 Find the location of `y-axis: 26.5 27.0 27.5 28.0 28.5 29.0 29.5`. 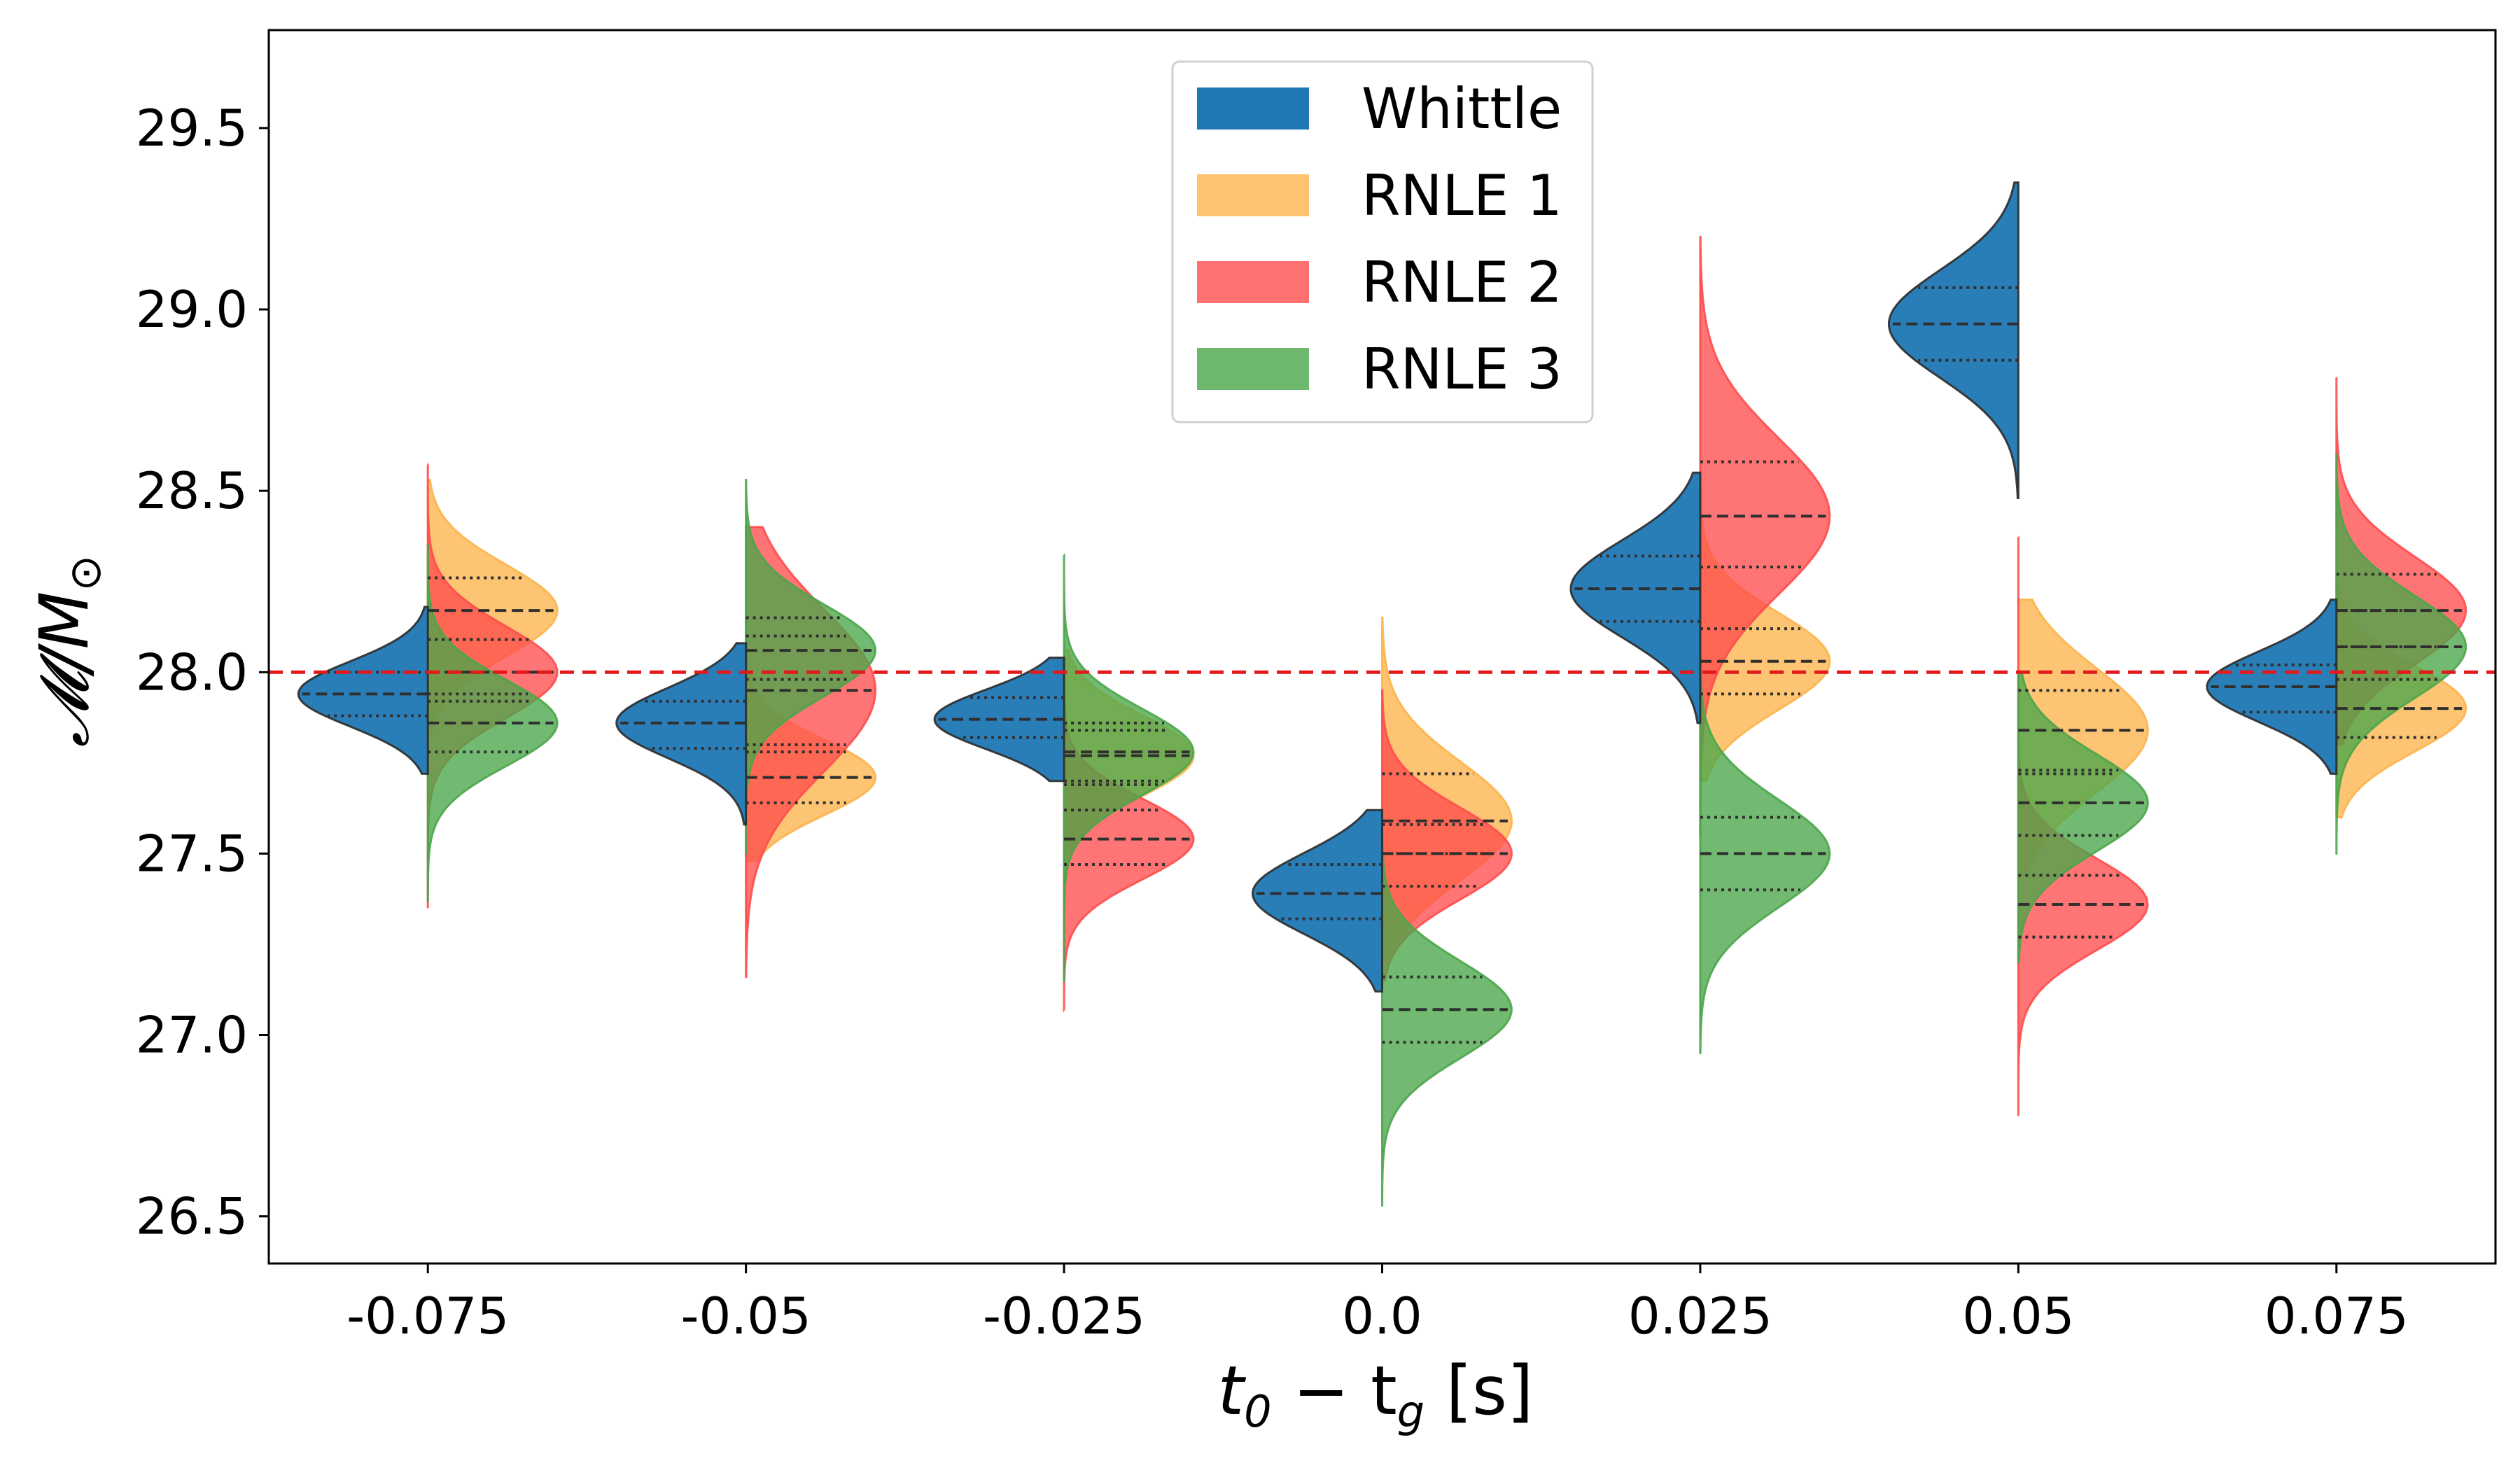

y-axis: 26.5 27.0 27.5 28.0 28.5 29.0 29.5 is located at coordinates (202, 672).